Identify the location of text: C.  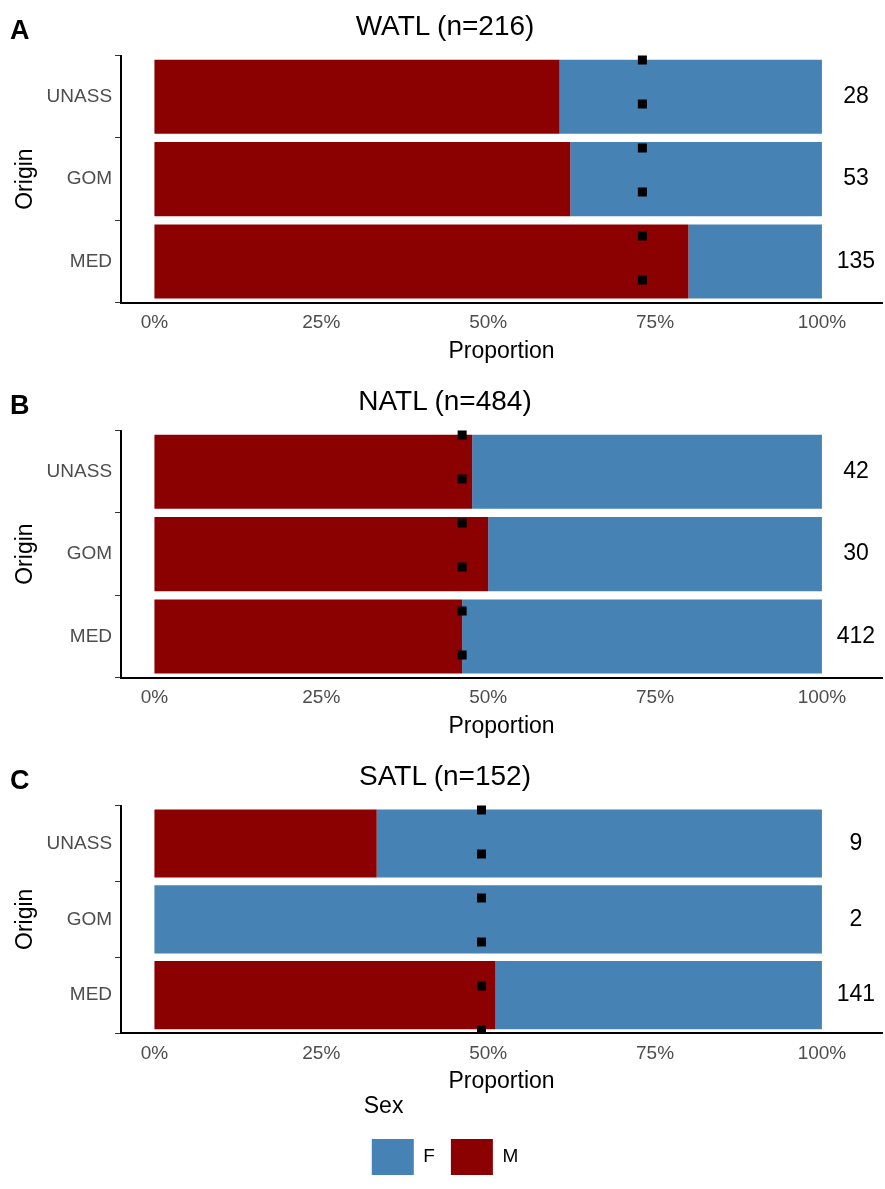
(20, 779).